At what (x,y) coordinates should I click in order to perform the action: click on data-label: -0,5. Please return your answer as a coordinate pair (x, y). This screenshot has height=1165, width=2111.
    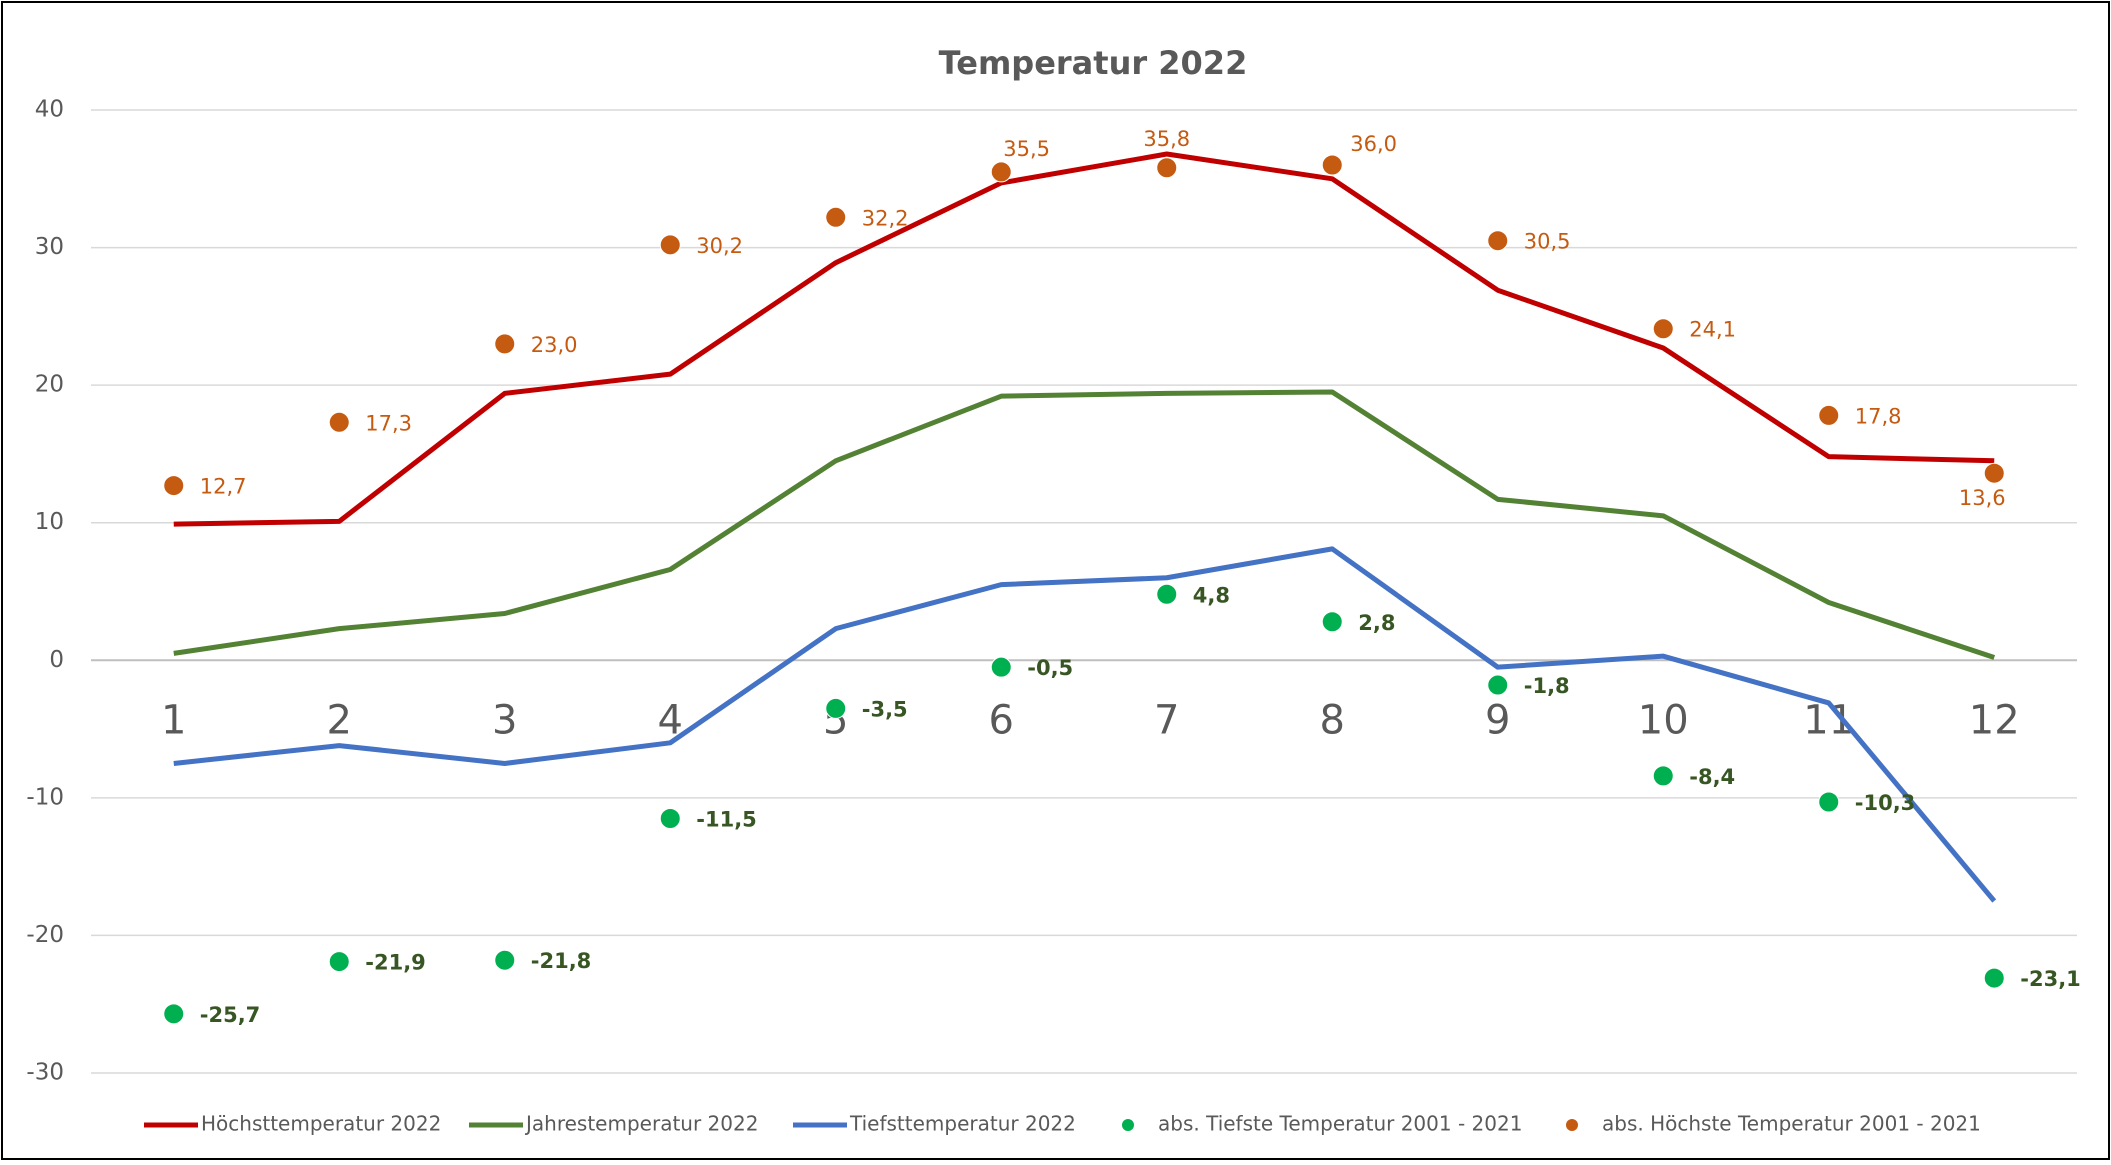
    Looking at the image, I should click on (1050, 668).